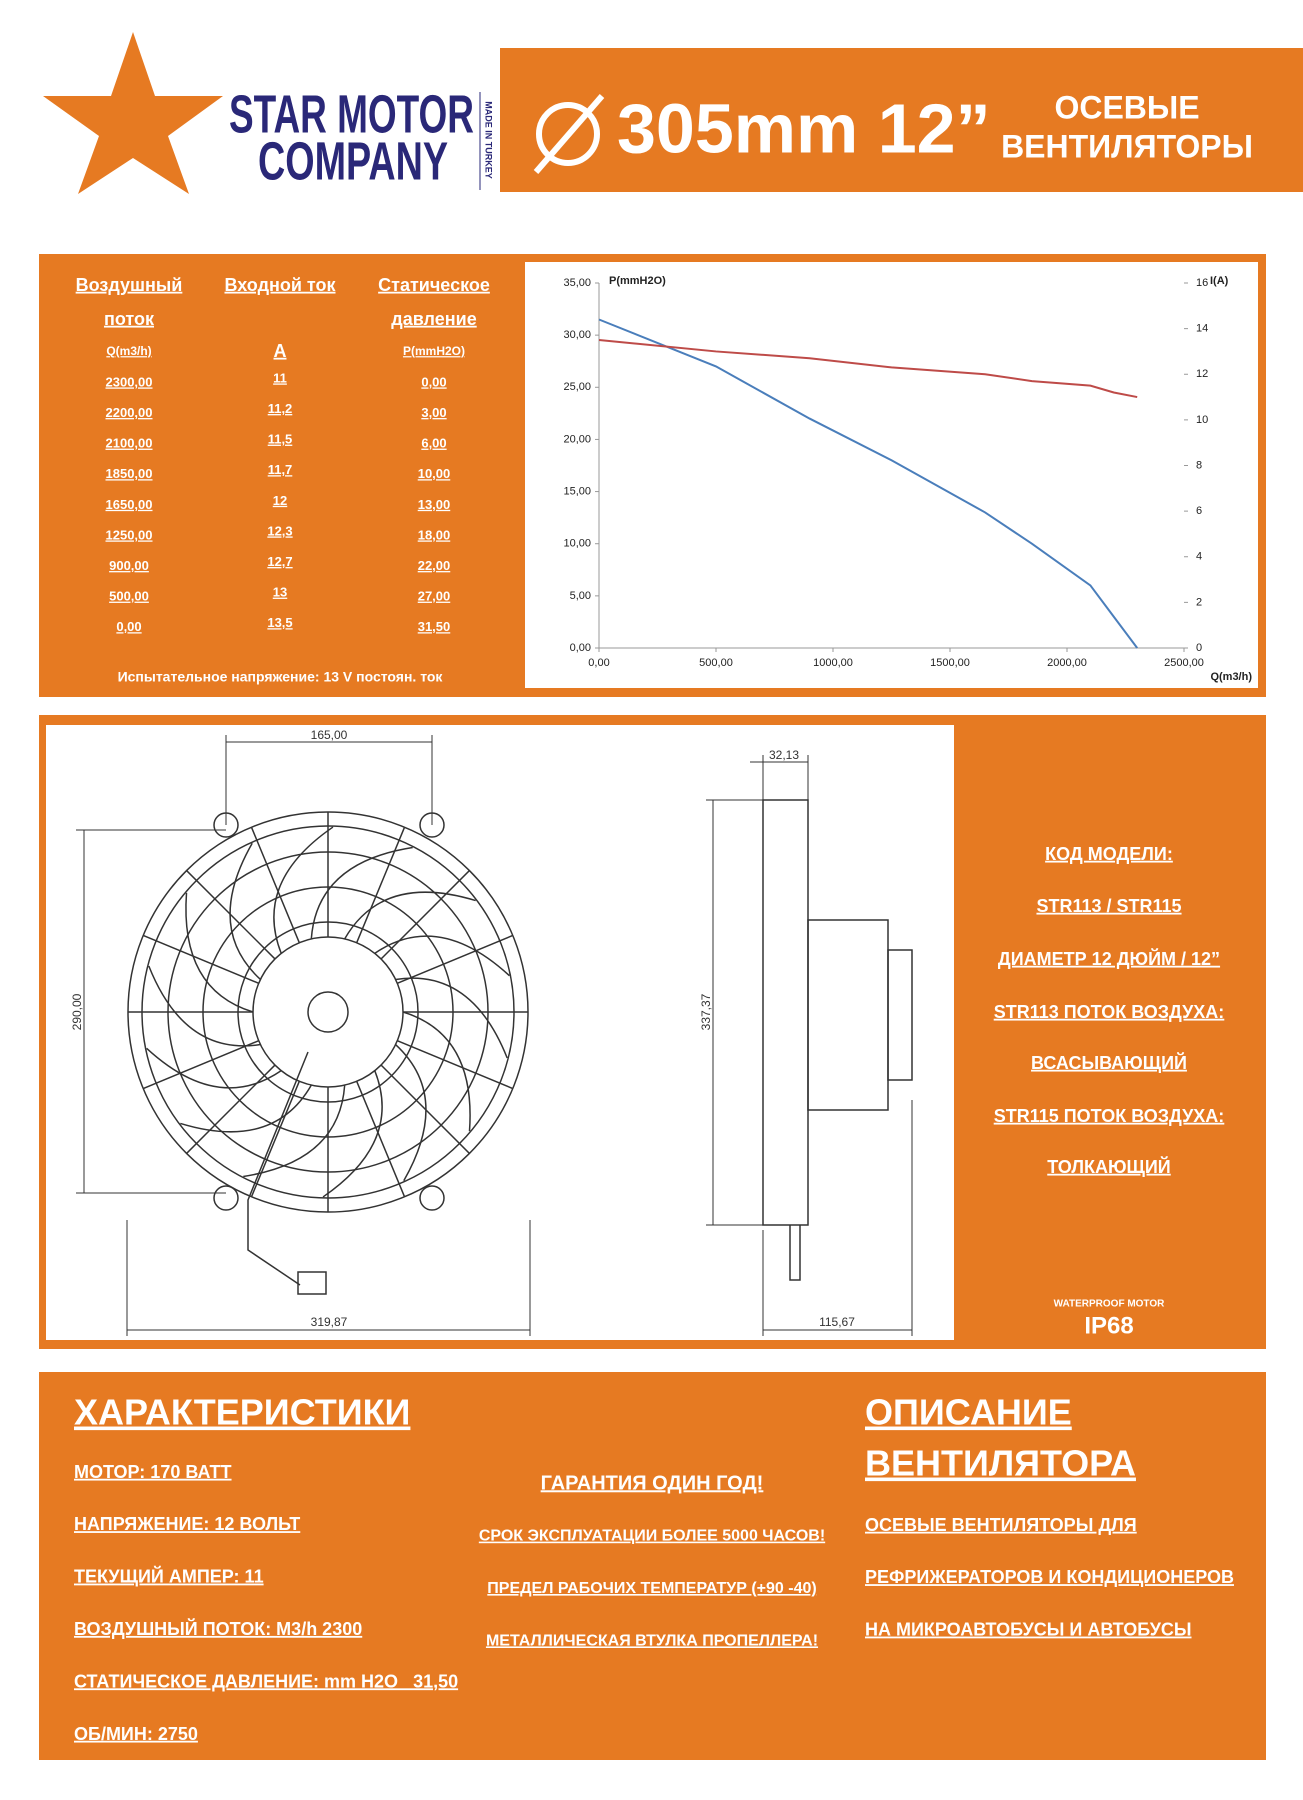  I want to click on table-cell: 11,5, so click(280, 439).